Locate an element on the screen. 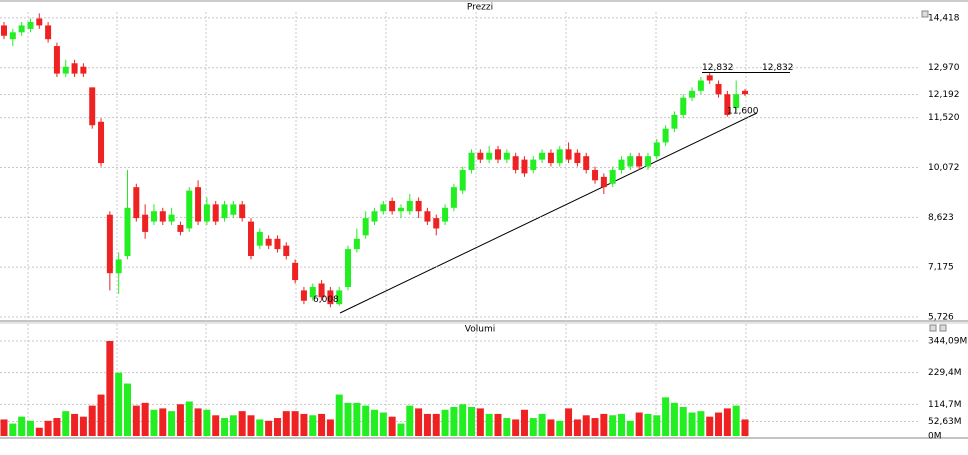 The image size is (968, 455). annotation: 6,008 is located at coordinates (326, 300).